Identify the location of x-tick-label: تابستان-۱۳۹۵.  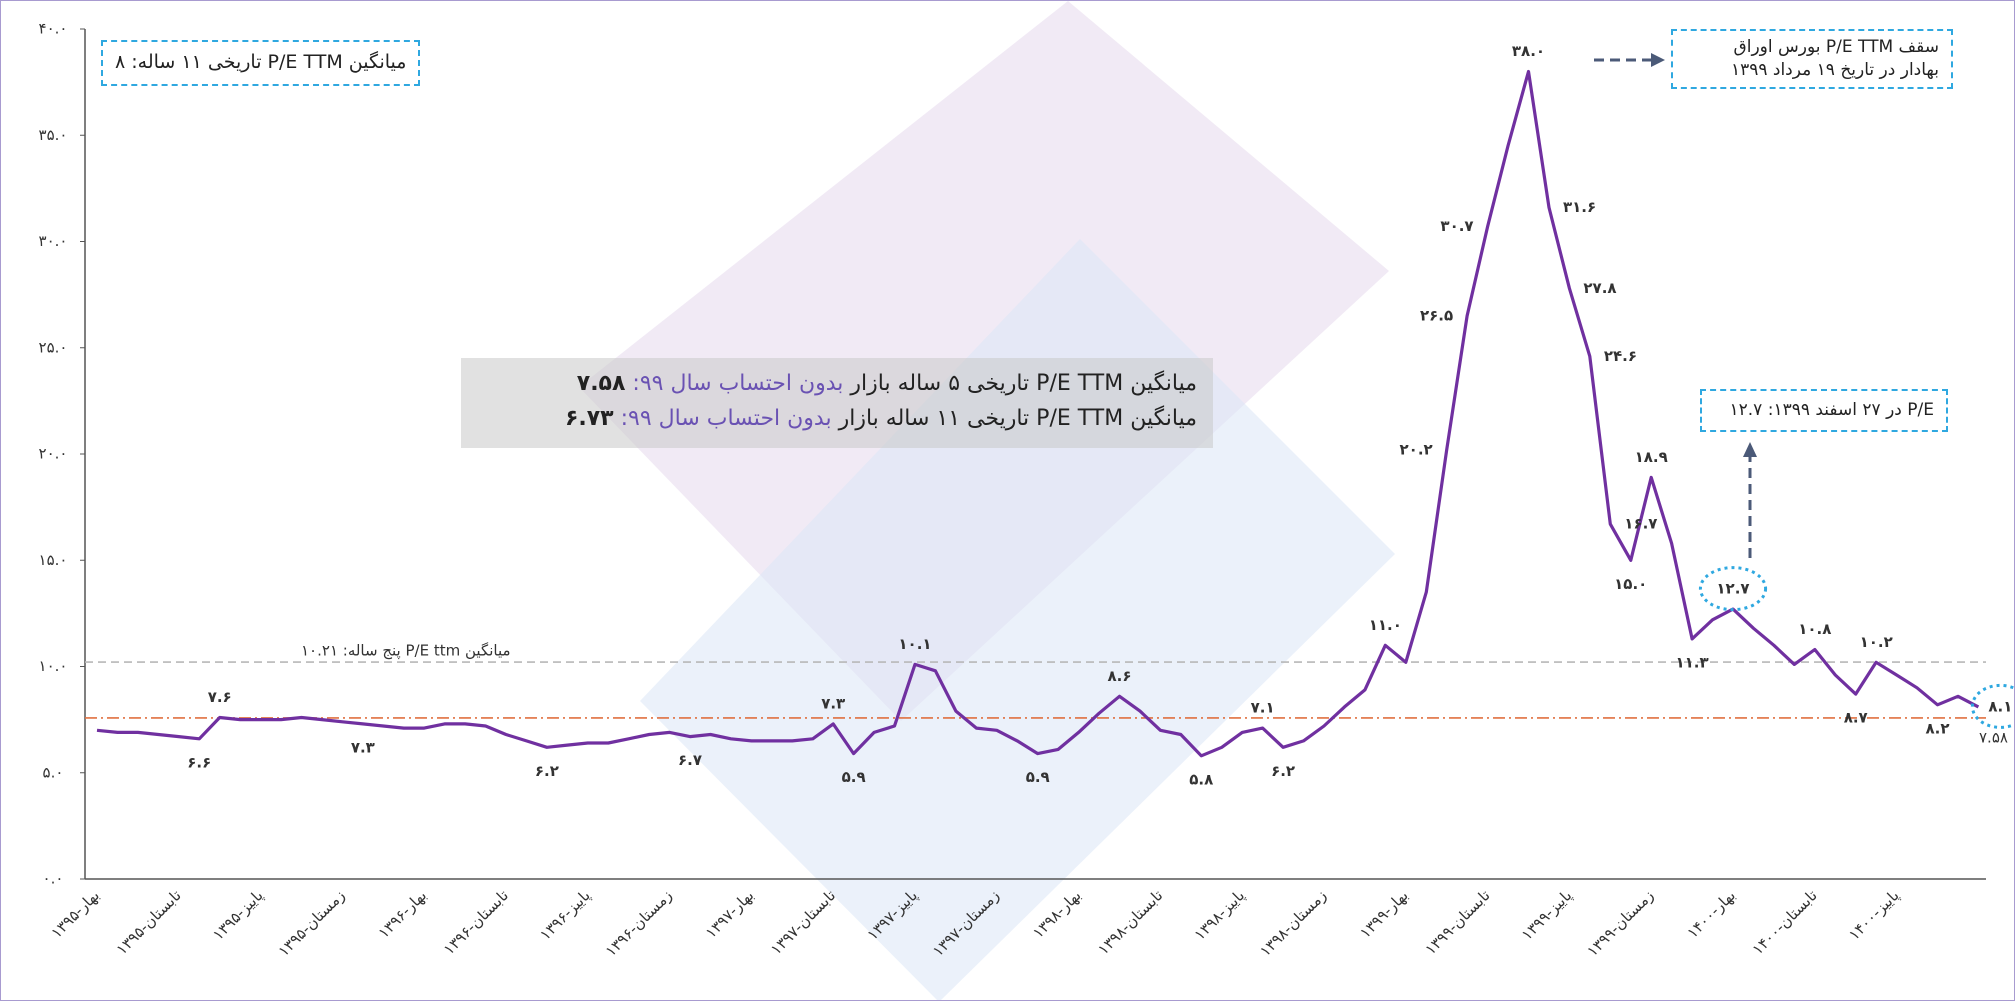
(149, 922).